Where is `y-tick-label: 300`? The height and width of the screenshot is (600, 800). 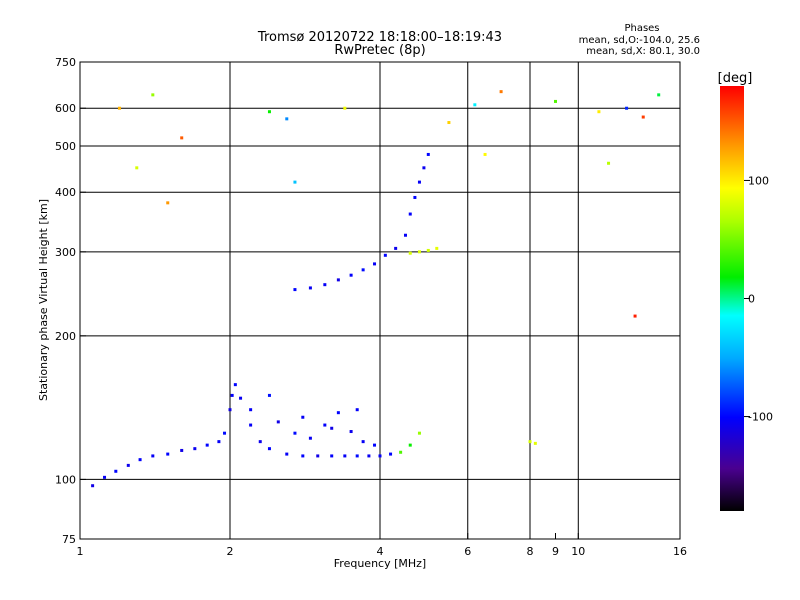 y-tick-label: 300 is located at coordinates (65, 252).